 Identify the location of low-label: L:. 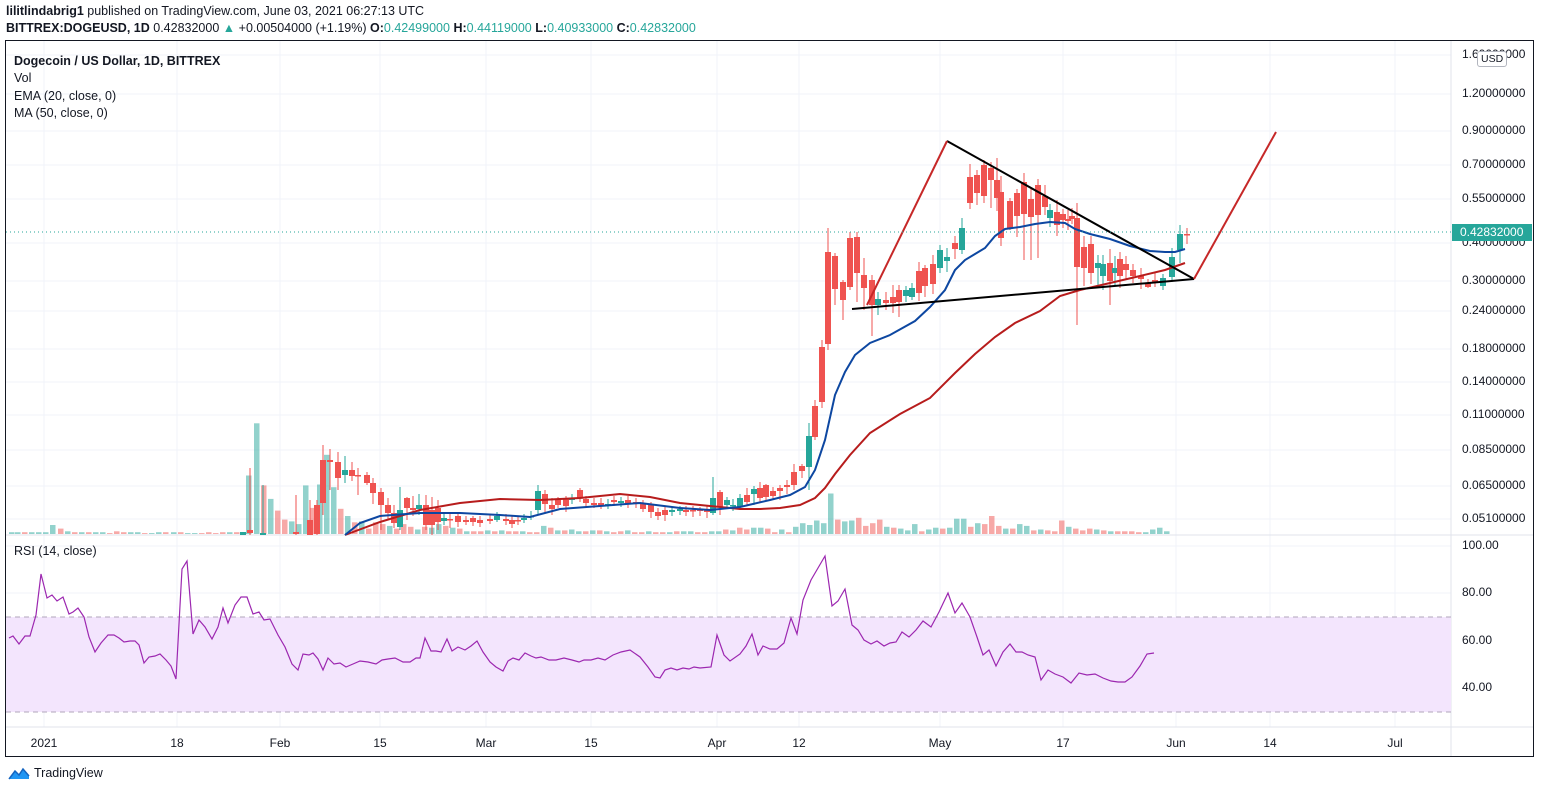
(541, 28).